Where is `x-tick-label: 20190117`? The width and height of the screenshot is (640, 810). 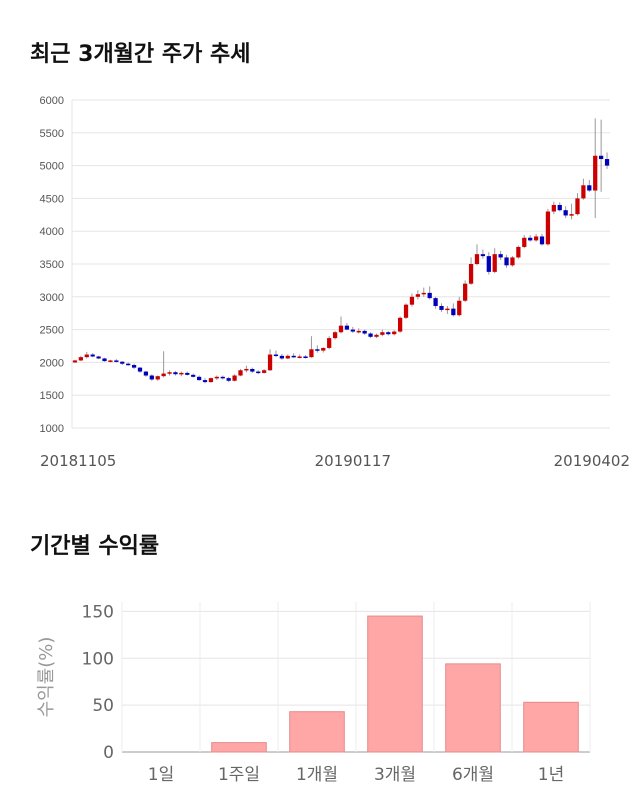 x-tick-label: 20190117 is located at coordinates (353, 461).